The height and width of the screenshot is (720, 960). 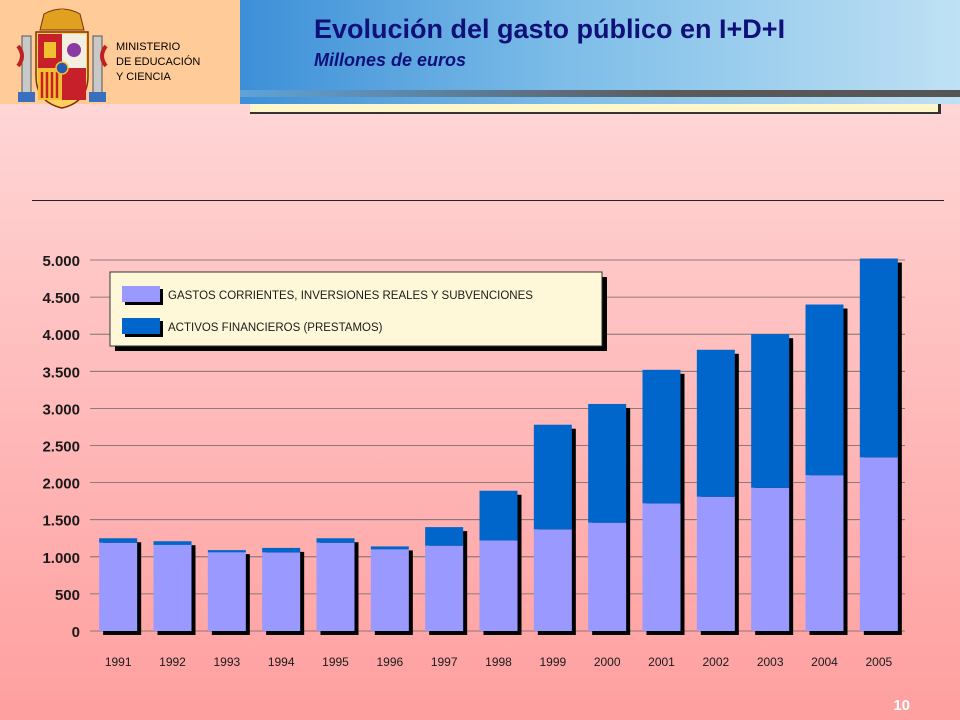 I want to click on y-tick-label: 2.000, so click(x=61, y=484).